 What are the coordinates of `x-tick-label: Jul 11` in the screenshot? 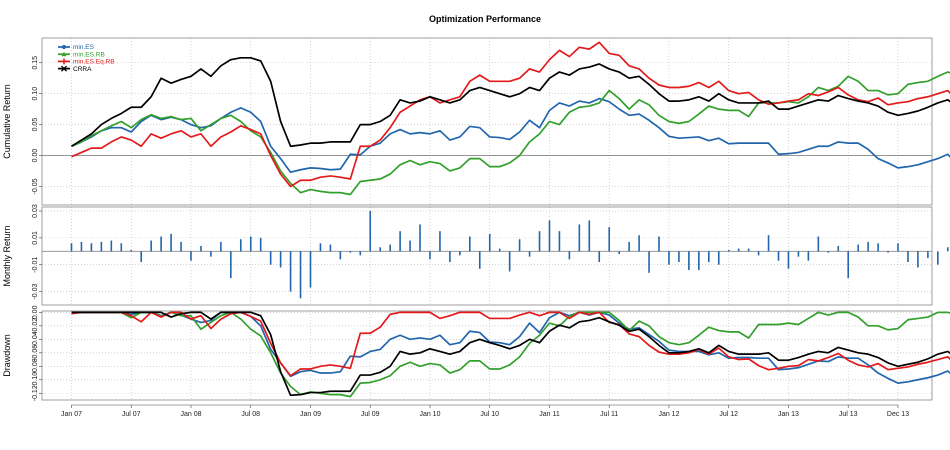 It's located at (609, 414).